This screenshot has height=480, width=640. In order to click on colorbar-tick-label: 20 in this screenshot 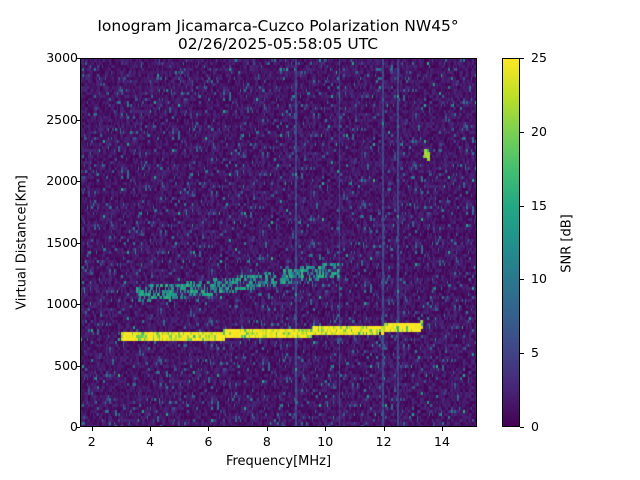, I will do `click(539, 131)`.